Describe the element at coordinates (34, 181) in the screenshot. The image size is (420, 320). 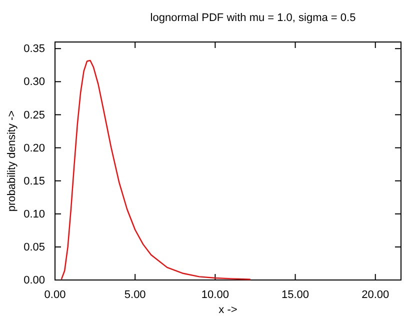
I see `y-tick-label: 0.15` at that location.